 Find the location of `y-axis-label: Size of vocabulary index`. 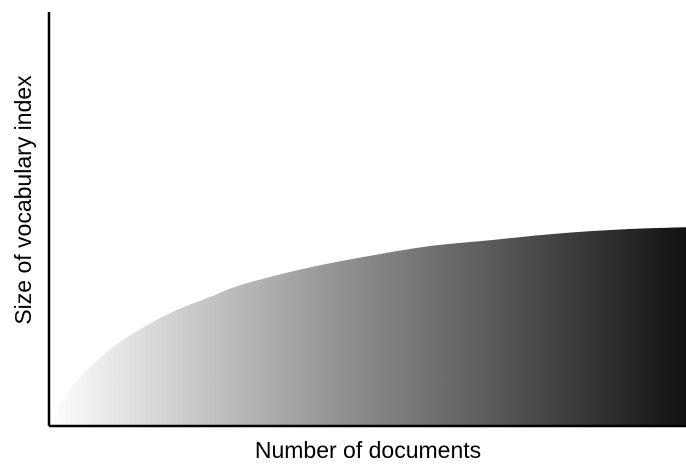

y-axis-label: Size of vocabulary index is located at coordinates (23, 200).